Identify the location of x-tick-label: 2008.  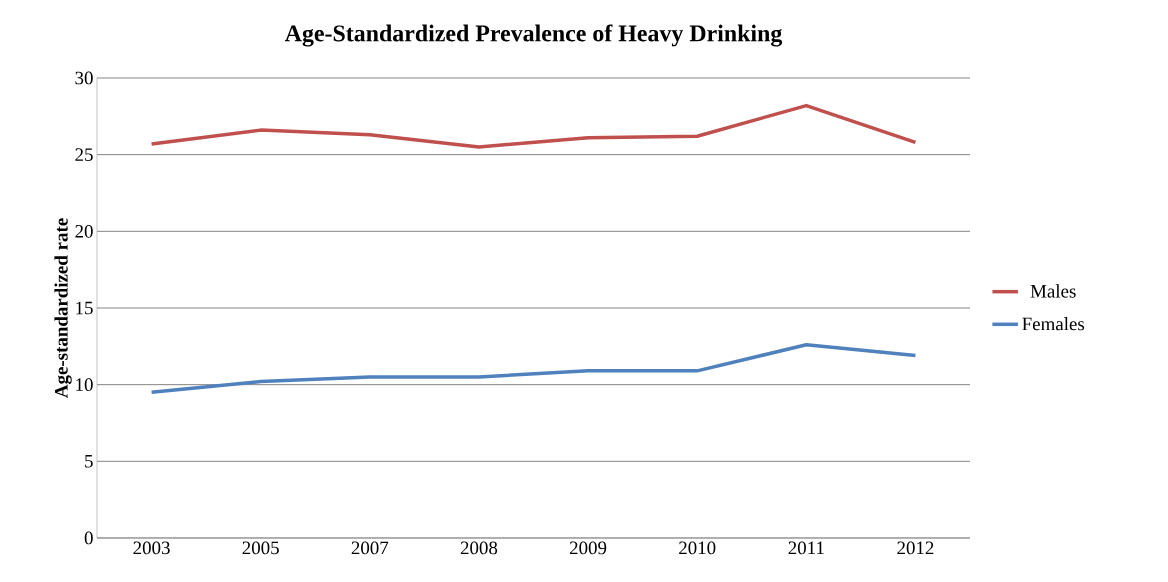
(479, 548).